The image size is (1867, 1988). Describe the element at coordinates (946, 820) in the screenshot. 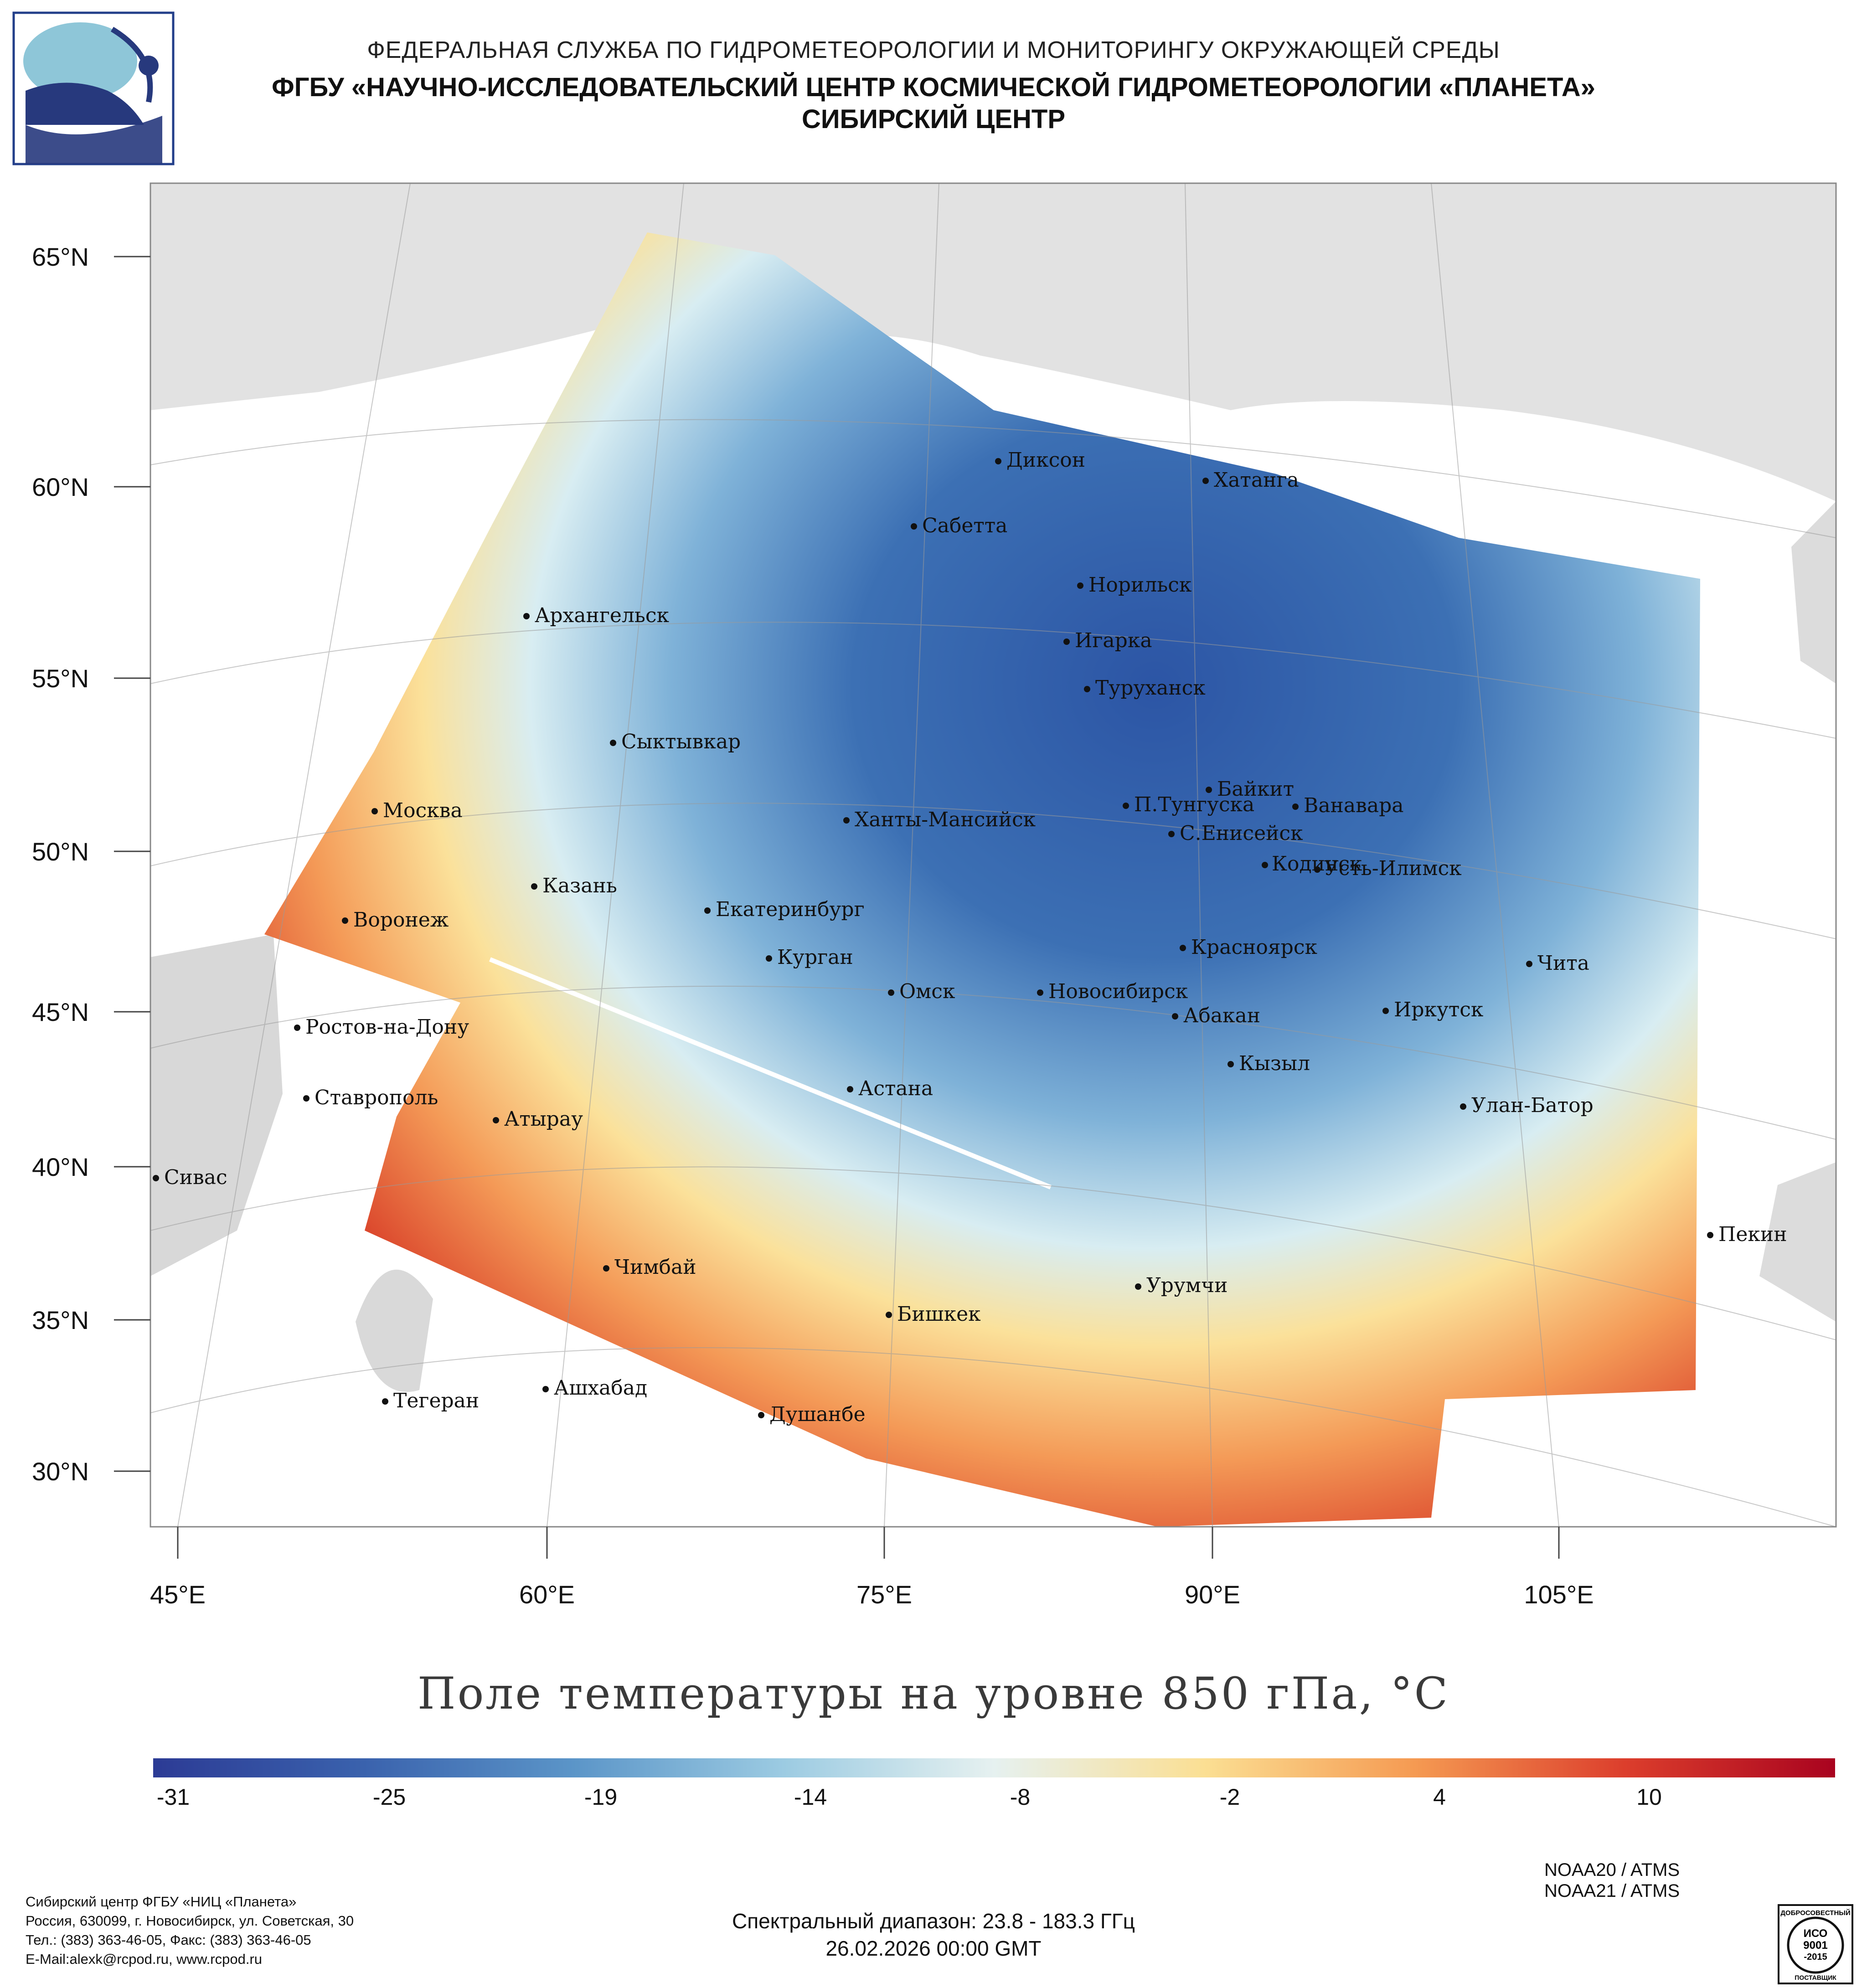

I see `city-label: Ханты-Мансийск` at that location.